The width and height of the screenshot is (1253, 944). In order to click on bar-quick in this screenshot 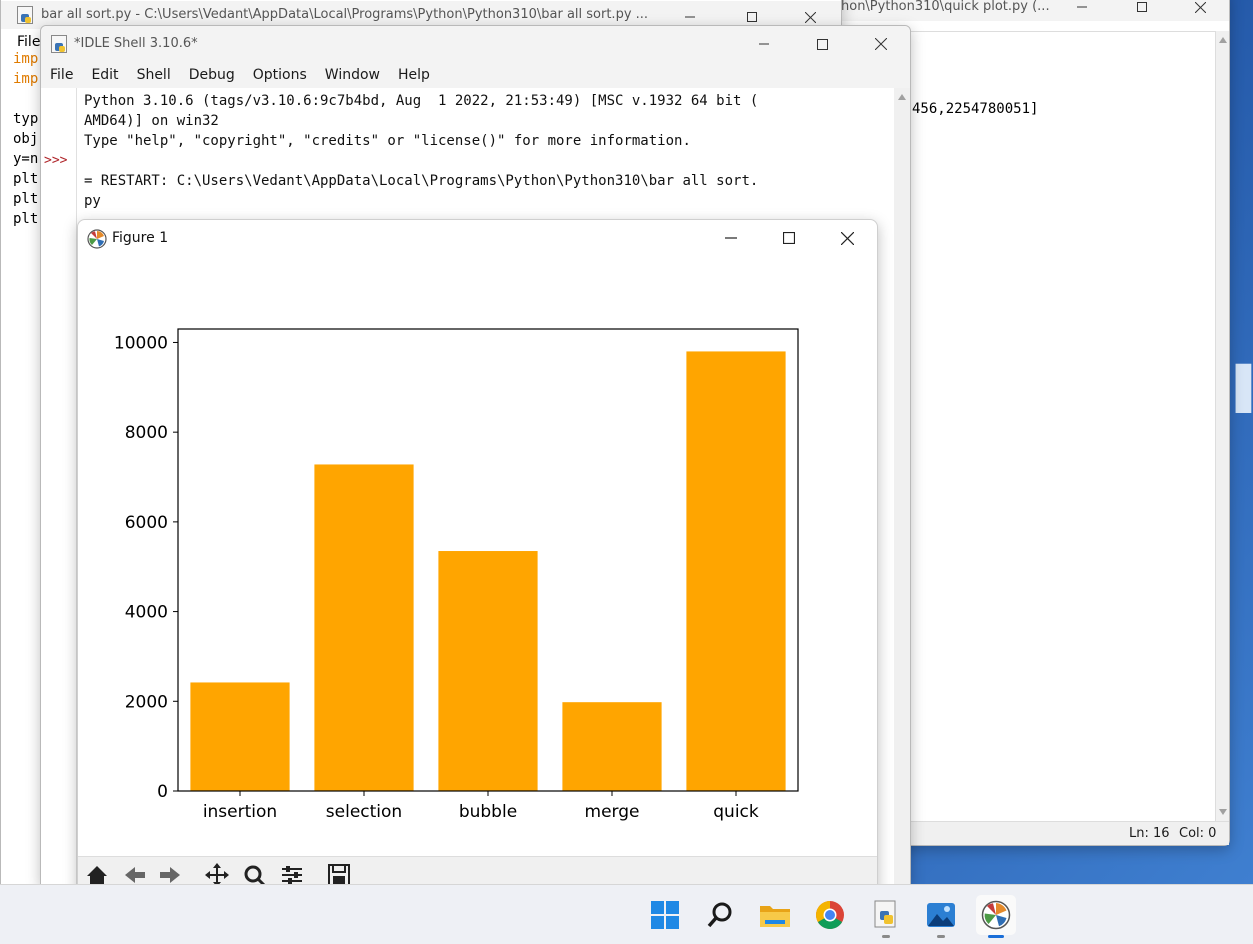, I will do `click(736, 571)`.